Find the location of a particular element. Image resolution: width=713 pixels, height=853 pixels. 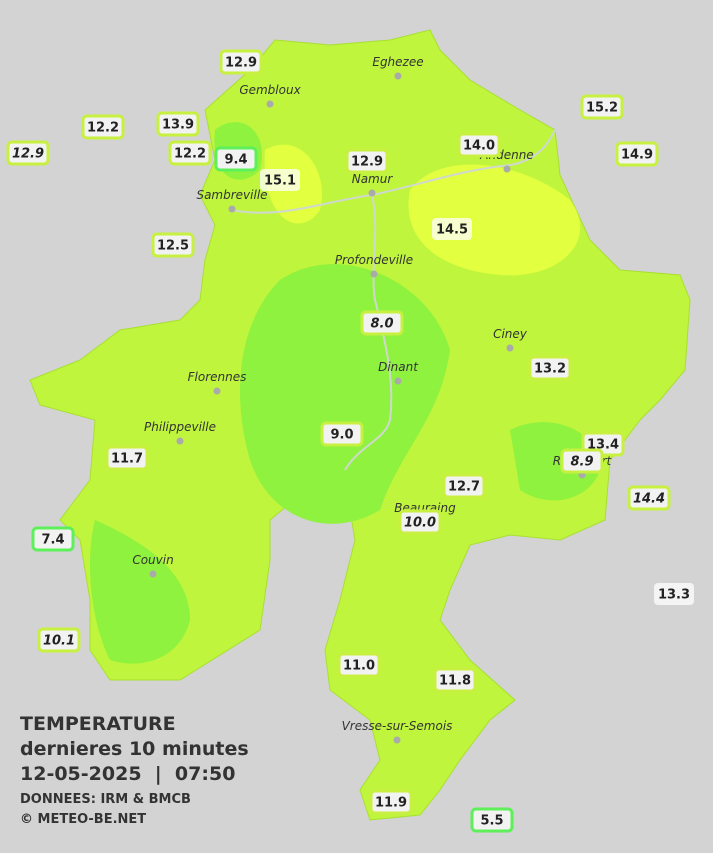

station-value: 13.9 is located at coordinates (178, 125).